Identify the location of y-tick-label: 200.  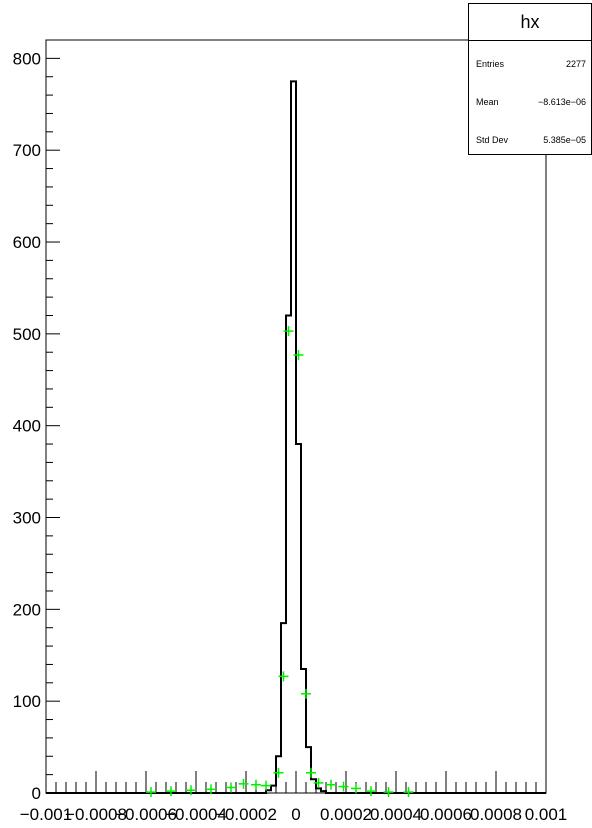
(27, 609).